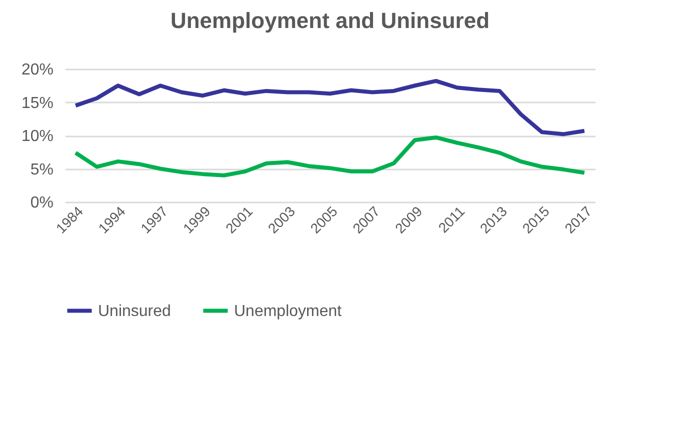 This screenshot has height=423, width=676. Describe the element at coordinates (330, 20) in the screenshot. I see `chart-title: Unemployment and Uninsured` at that location.